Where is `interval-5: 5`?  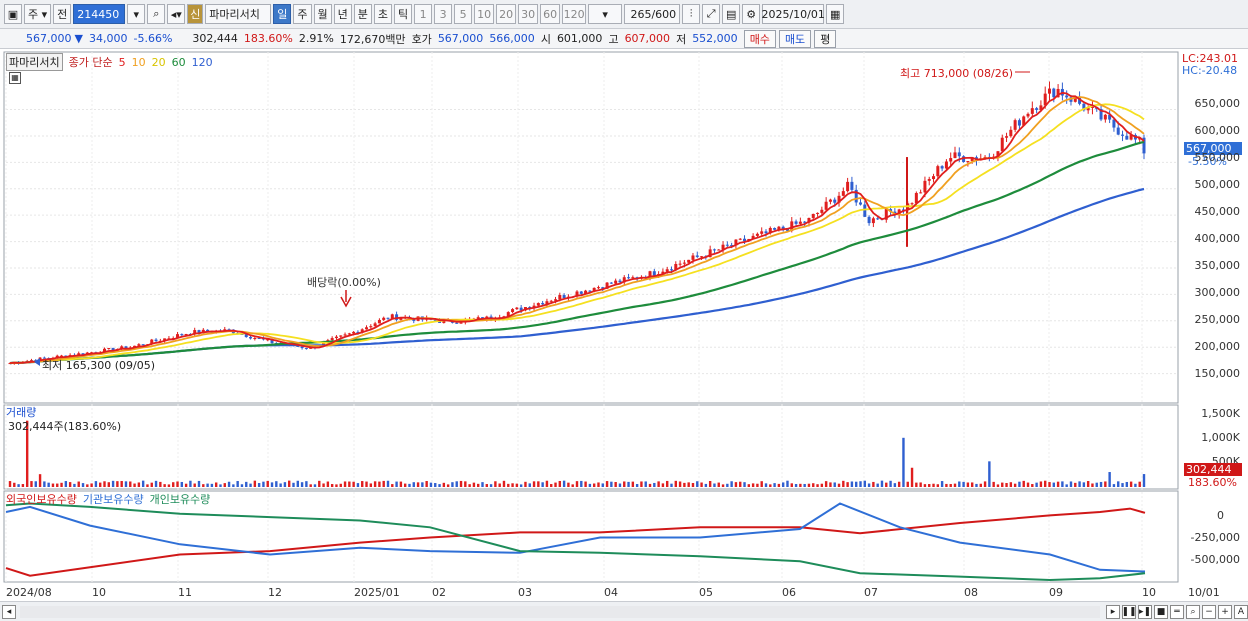 interval-5: 5 is located at coordinates (463, 14).